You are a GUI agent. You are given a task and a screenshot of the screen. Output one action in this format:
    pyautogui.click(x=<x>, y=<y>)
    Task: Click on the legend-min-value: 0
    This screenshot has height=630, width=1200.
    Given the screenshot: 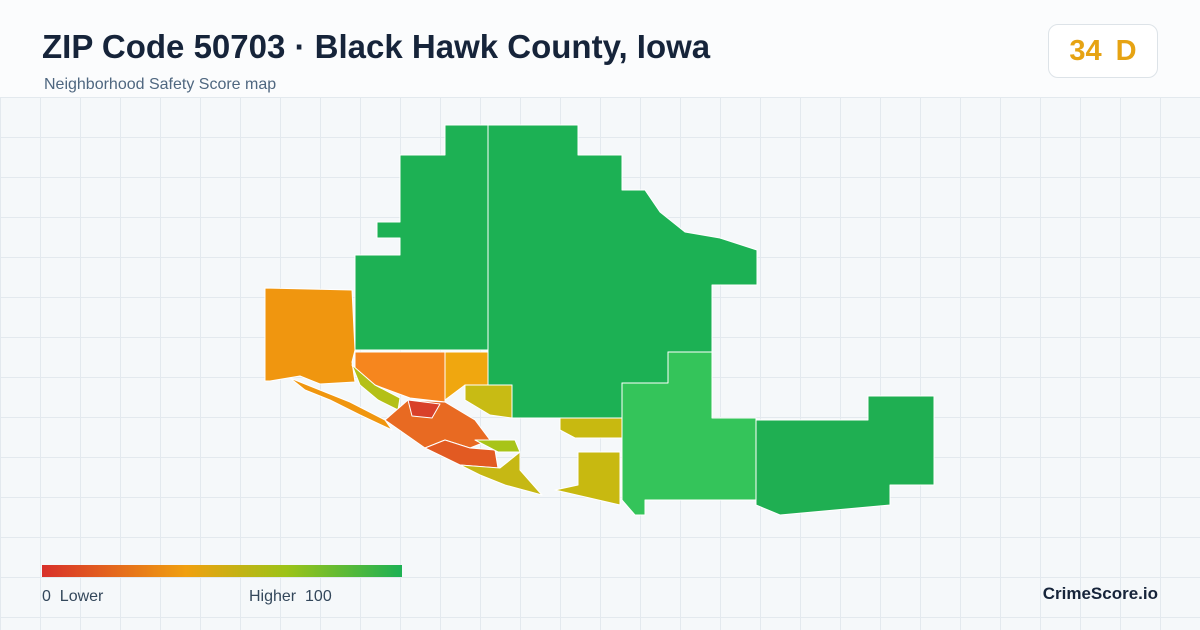 What is the action you would take?
    pyautogui.click(x=46, y=596)
    